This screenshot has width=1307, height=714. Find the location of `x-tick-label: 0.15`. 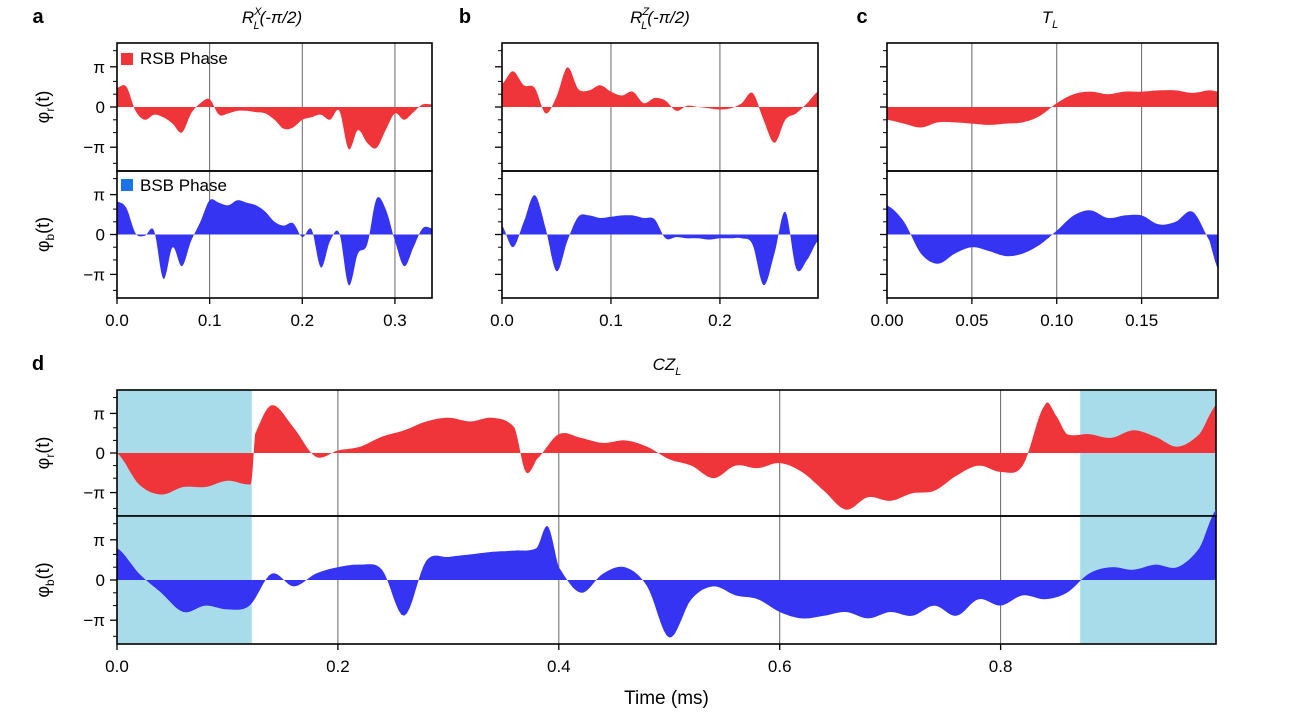

x-tick-label: 0.15 is located at coordinates (1141, 320).